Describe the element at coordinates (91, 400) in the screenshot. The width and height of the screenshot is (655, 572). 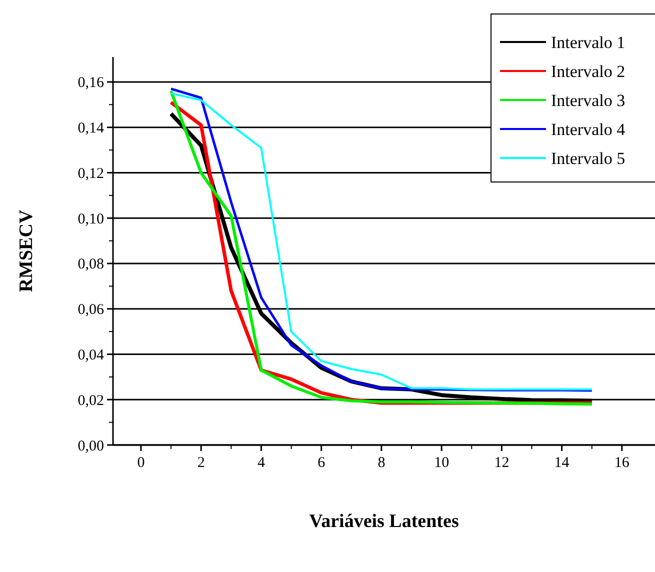
I see `y-tick-label: 0,02` at that location.